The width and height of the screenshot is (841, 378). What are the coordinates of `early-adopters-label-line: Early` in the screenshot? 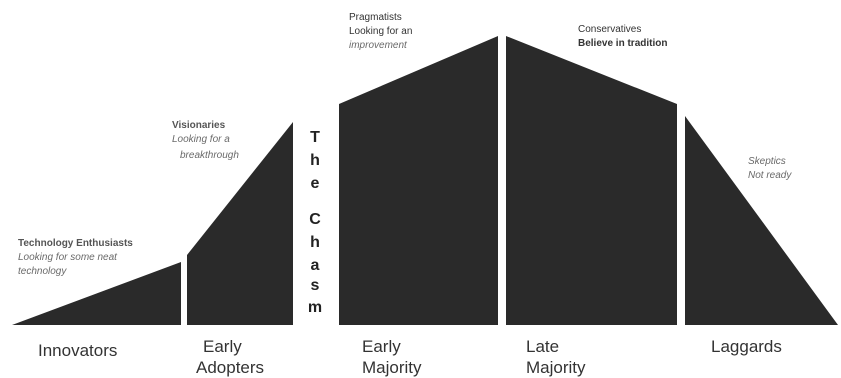 It's located at (222, 346).